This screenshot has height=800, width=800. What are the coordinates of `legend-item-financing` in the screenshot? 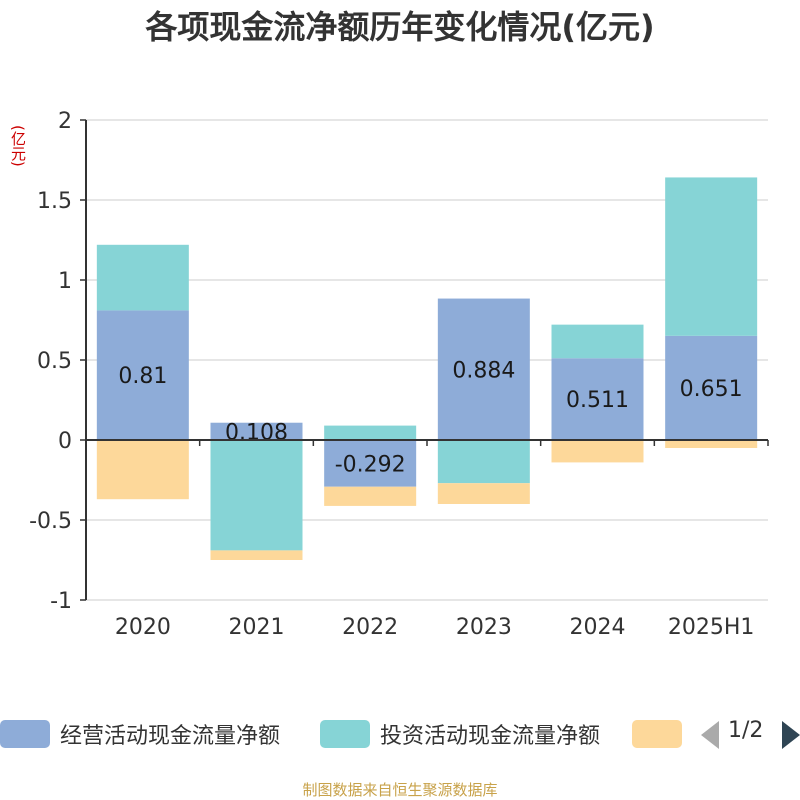 It's located at (657, 734).